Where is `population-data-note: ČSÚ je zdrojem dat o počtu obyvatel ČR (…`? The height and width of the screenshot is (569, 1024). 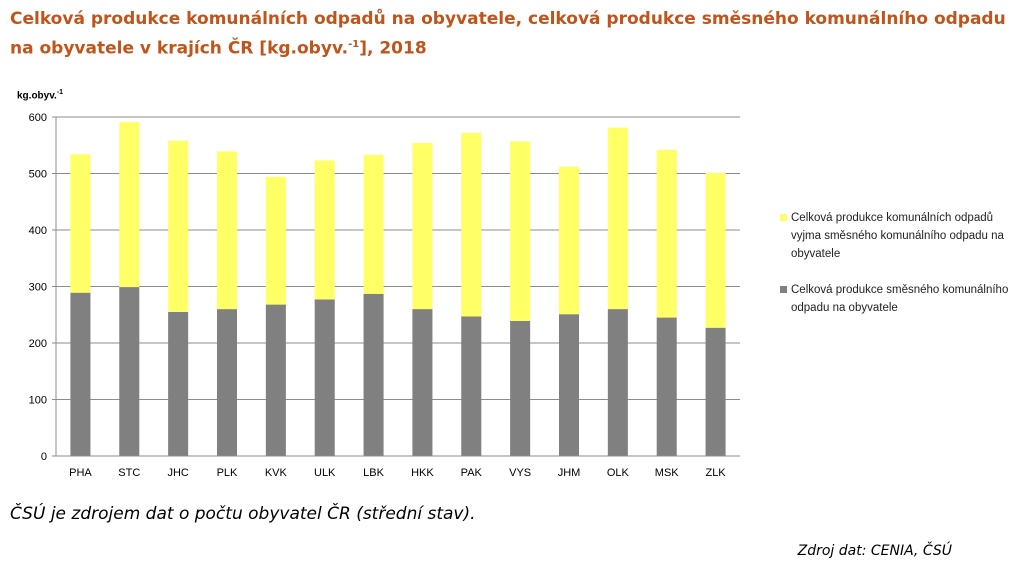 population-data-note: ČSÚ je zdrojem dat o počtu obyvatel ČR (… is located at coordinates (243, 514).